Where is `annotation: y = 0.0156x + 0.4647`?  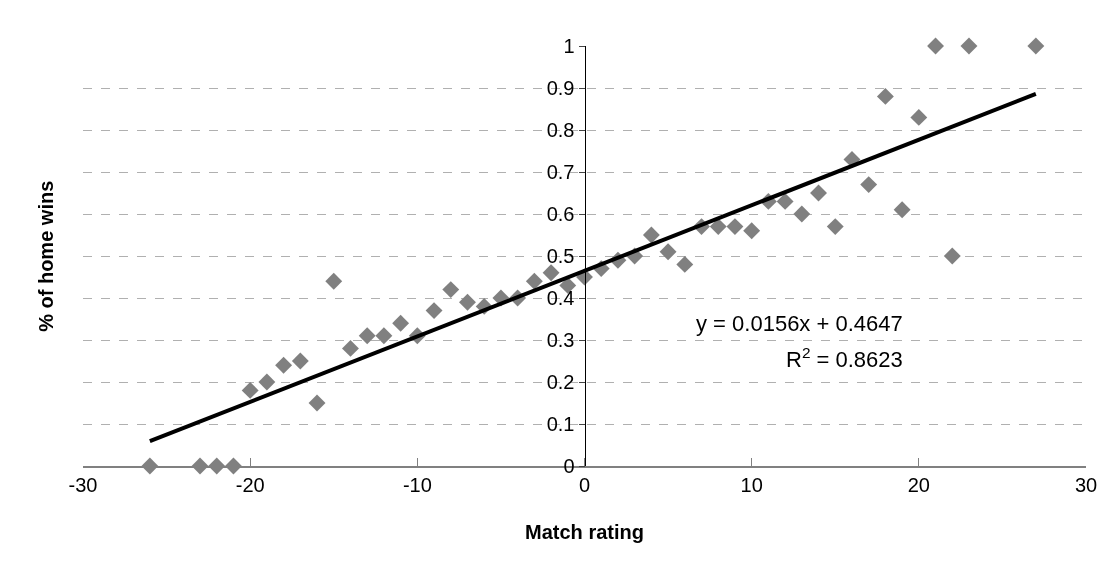
annotation: y = 0.0156x + 0.4647 is located at coordinates (799, 323).